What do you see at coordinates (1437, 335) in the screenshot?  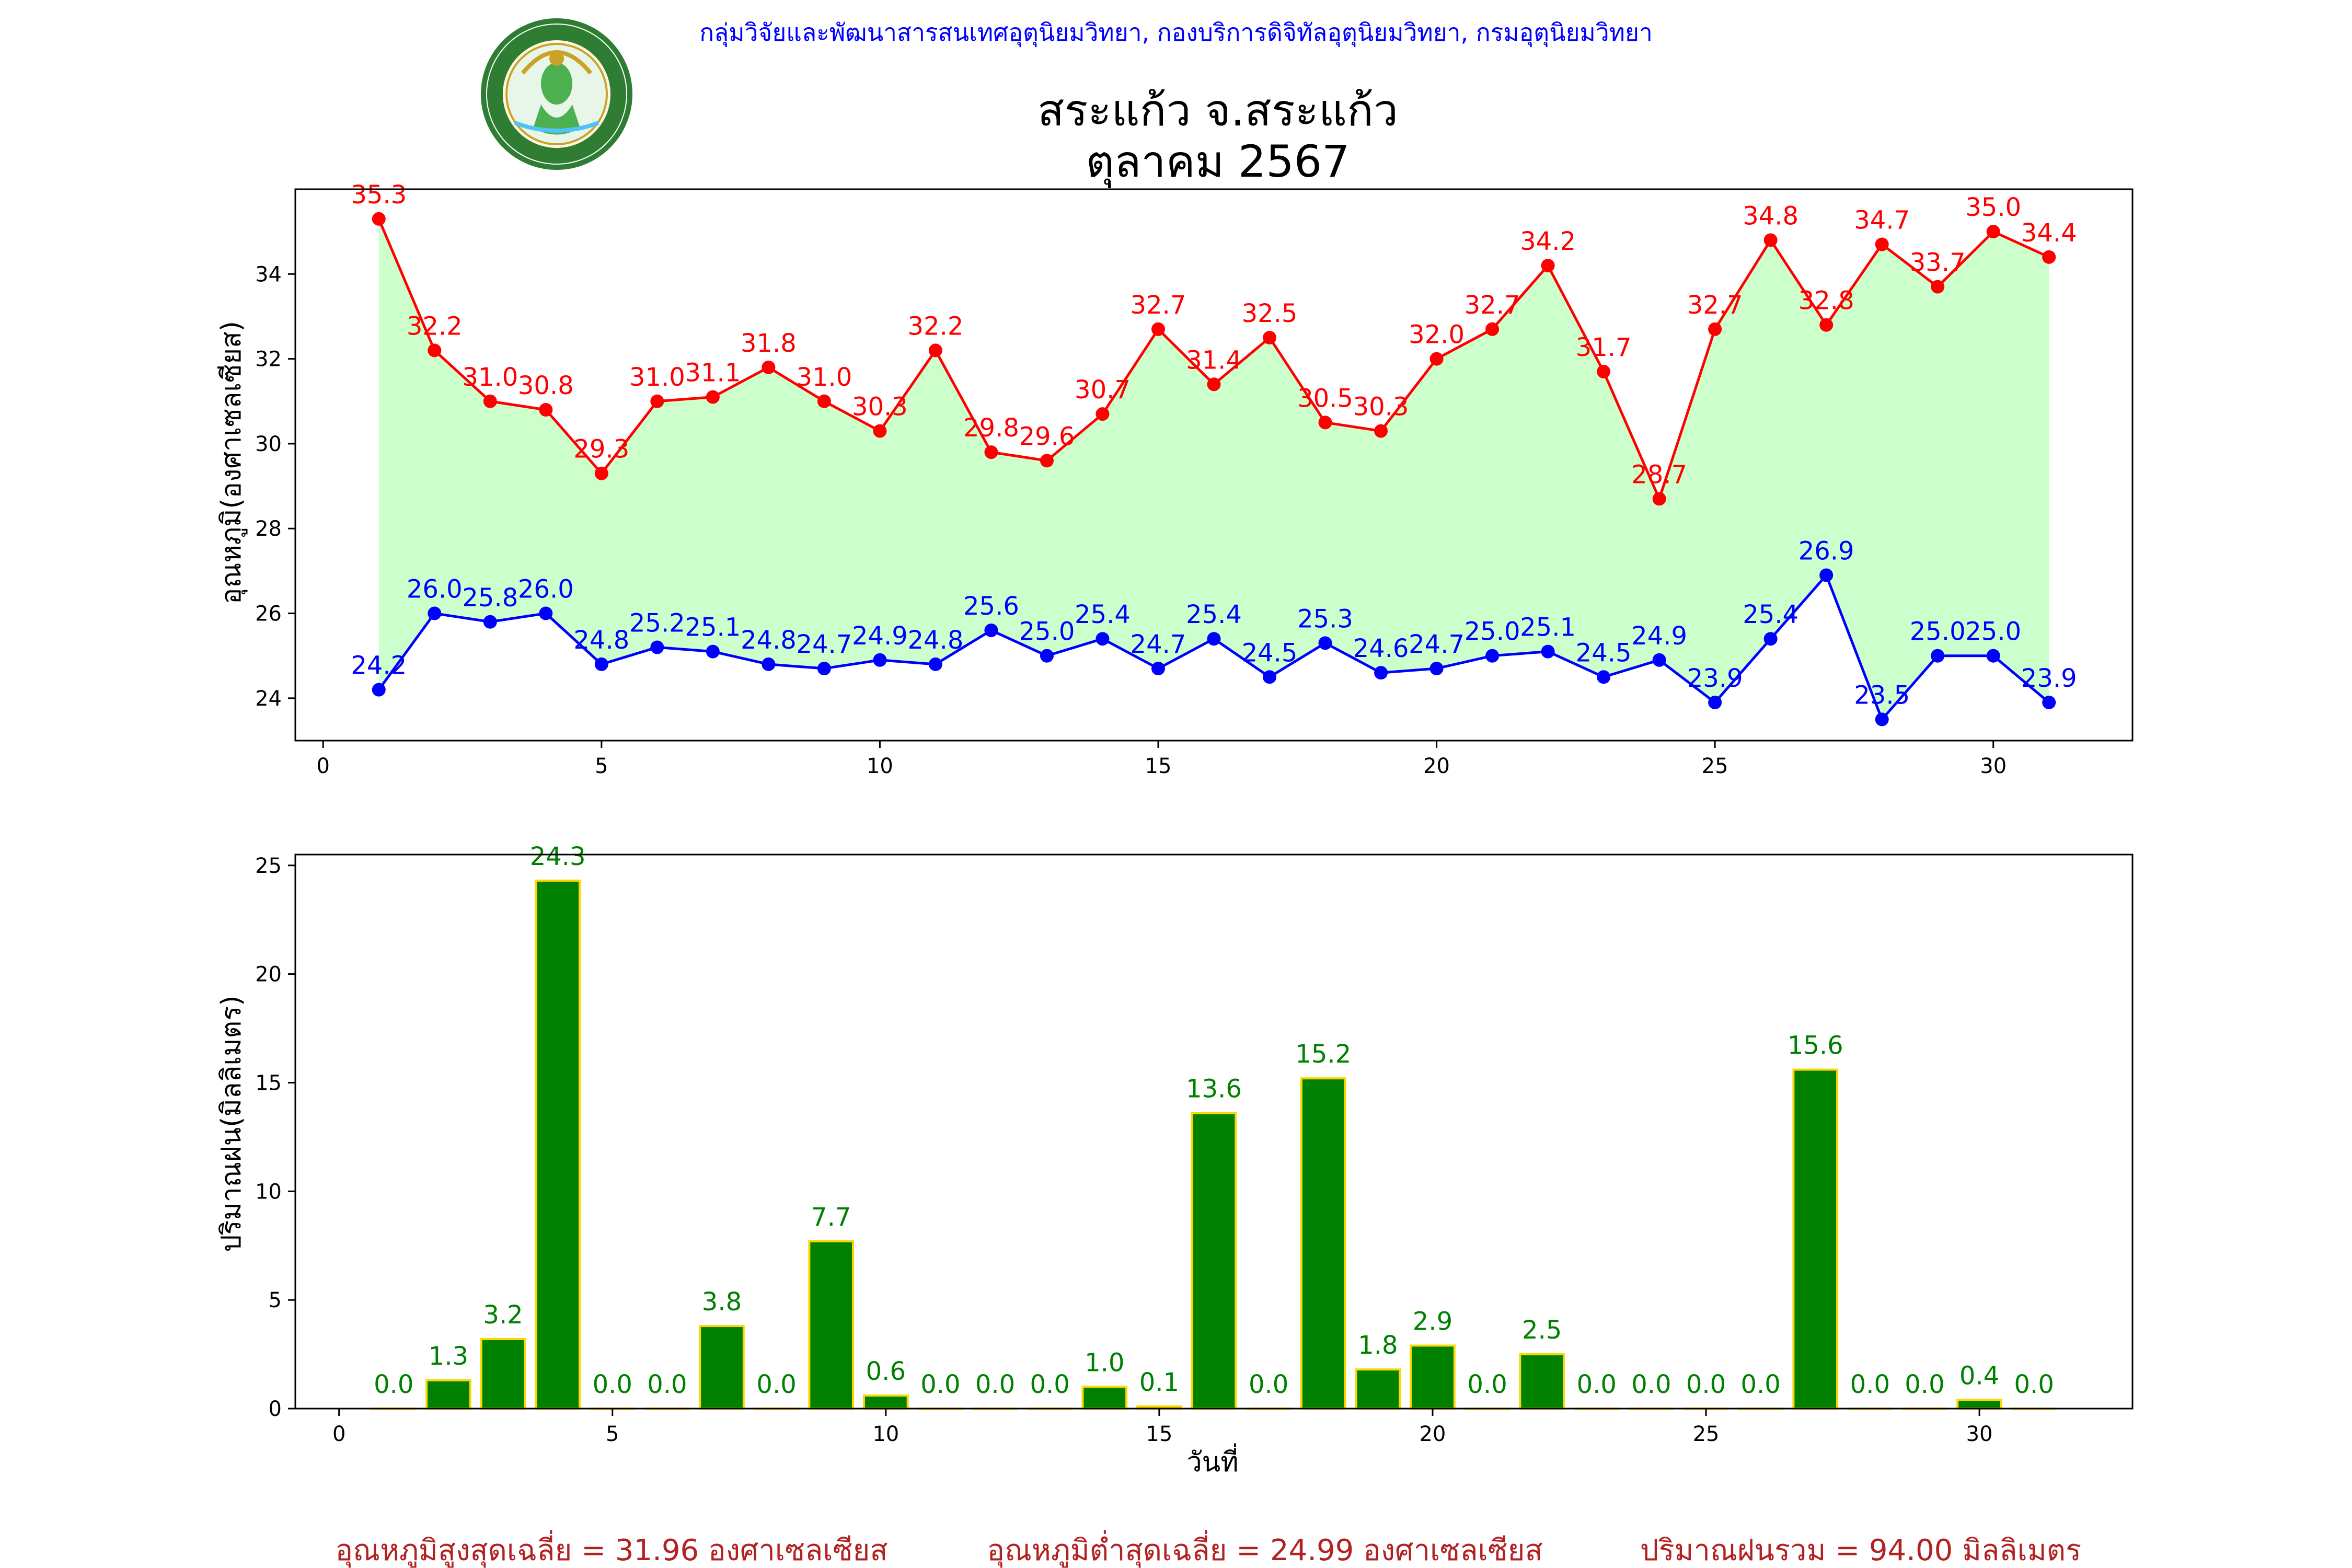 I see `max-temperature-data-label: 32.0` at bounding box center [1437, 335].